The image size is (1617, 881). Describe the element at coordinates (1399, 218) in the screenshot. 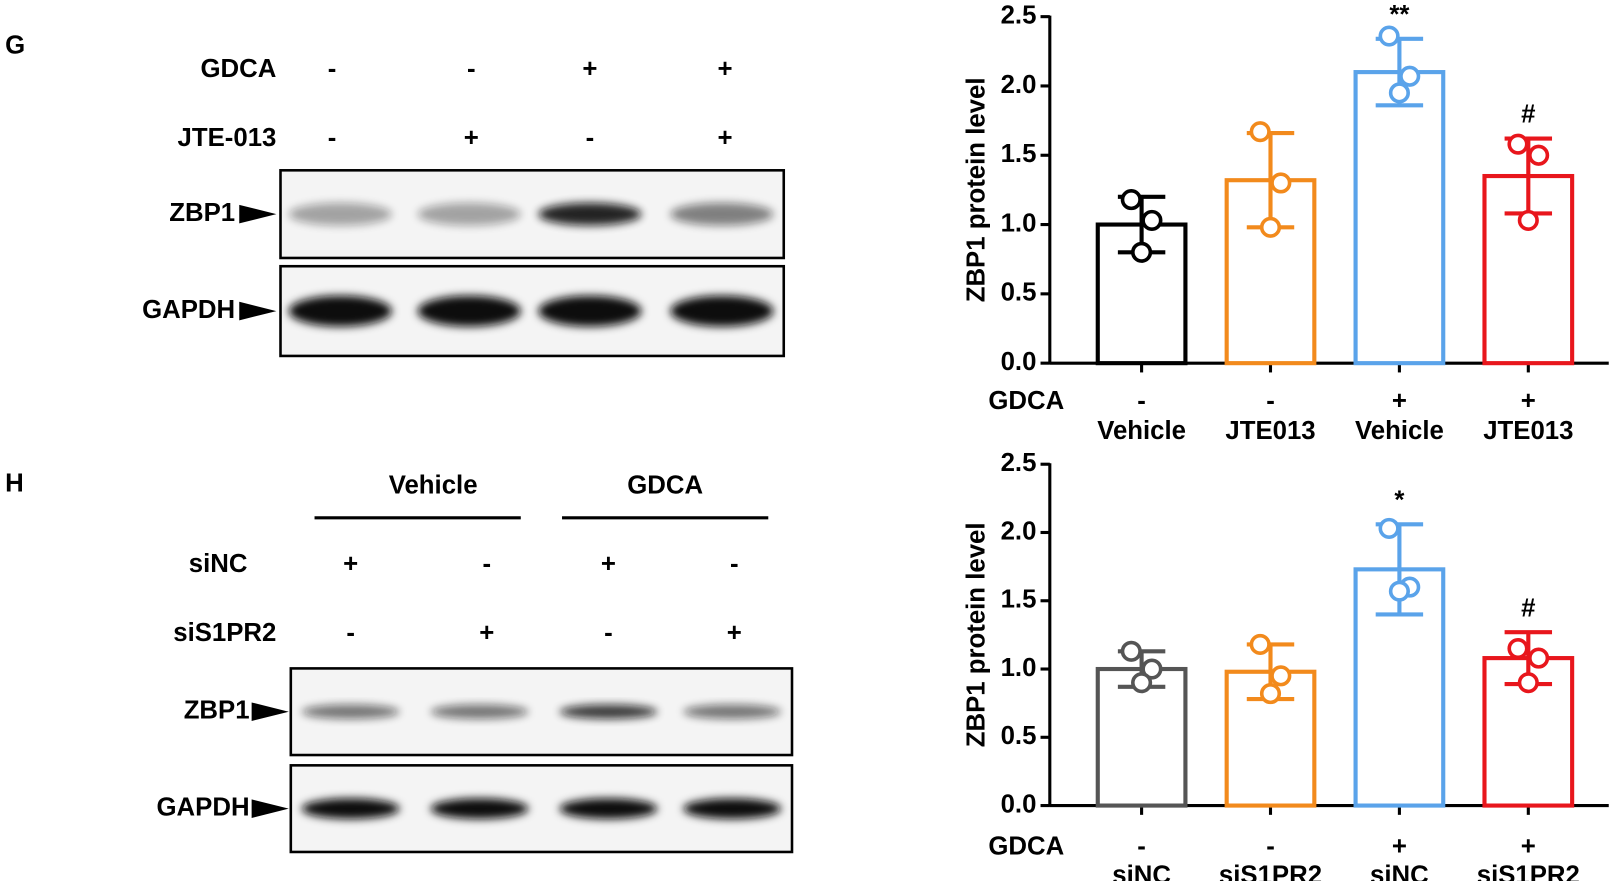

I see `bar` at that location.